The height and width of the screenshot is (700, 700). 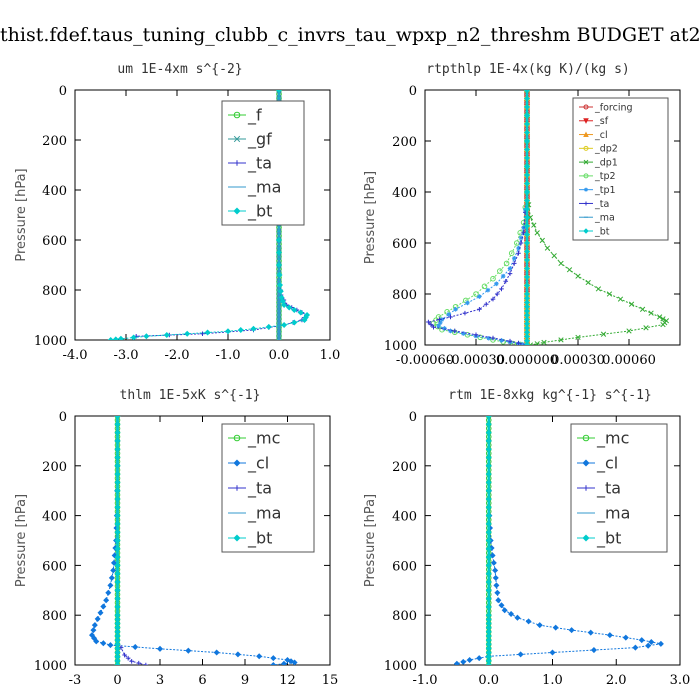 I want to click on legend: _mc _cl _ta _ma _bt, so click(x=268, y=488).